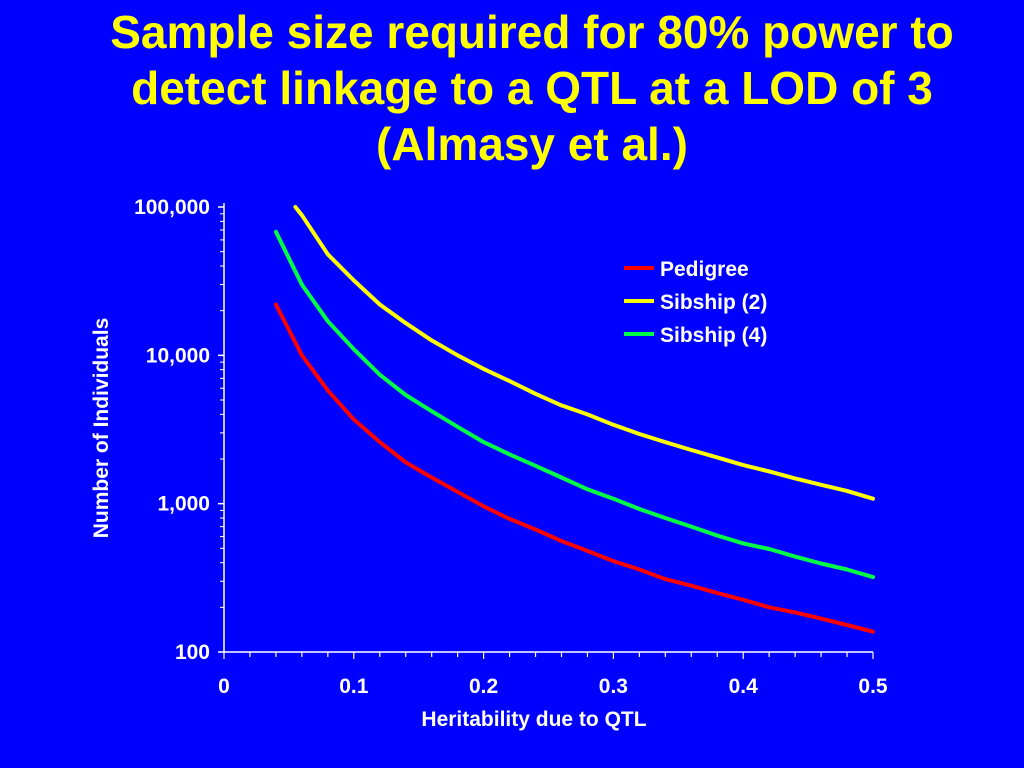  What do you see at coordinates (532, 144) in the screenshot?
I see `title-line-3: (Almasy et al.)` at bounding box center [532, 144].